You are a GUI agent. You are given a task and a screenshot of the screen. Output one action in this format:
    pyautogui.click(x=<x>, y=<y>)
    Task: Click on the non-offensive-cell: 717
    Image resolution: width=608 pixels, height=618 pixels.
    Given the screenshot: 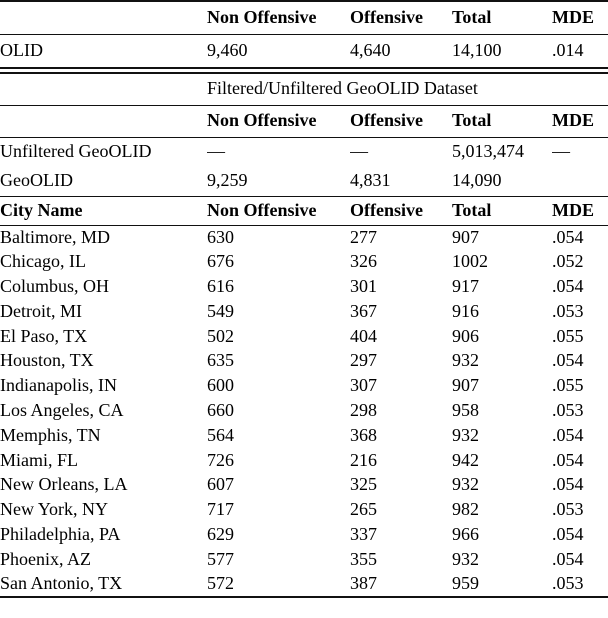 What is the action you would take?
    pyautogui.click(x=220, y=509)
    